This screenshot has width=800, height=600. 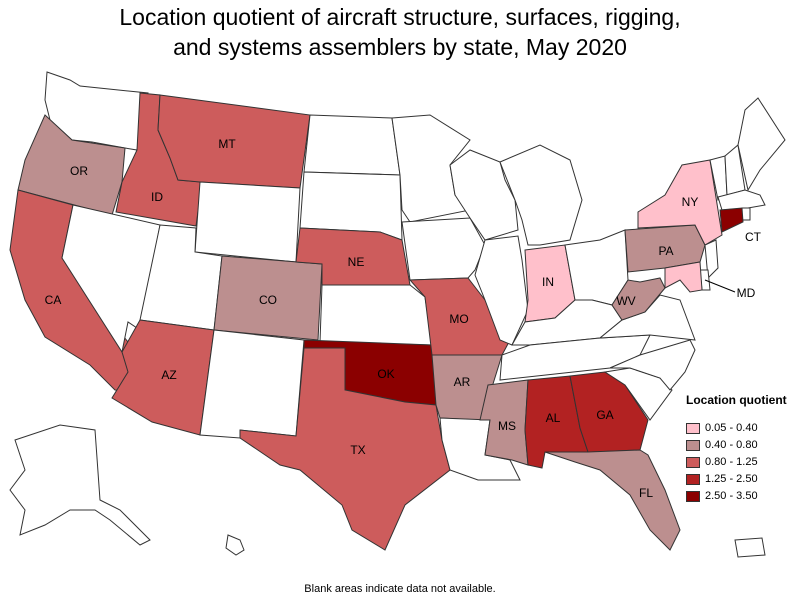 I want to click on state-label-ar: AR, so click(x=462, y=382).